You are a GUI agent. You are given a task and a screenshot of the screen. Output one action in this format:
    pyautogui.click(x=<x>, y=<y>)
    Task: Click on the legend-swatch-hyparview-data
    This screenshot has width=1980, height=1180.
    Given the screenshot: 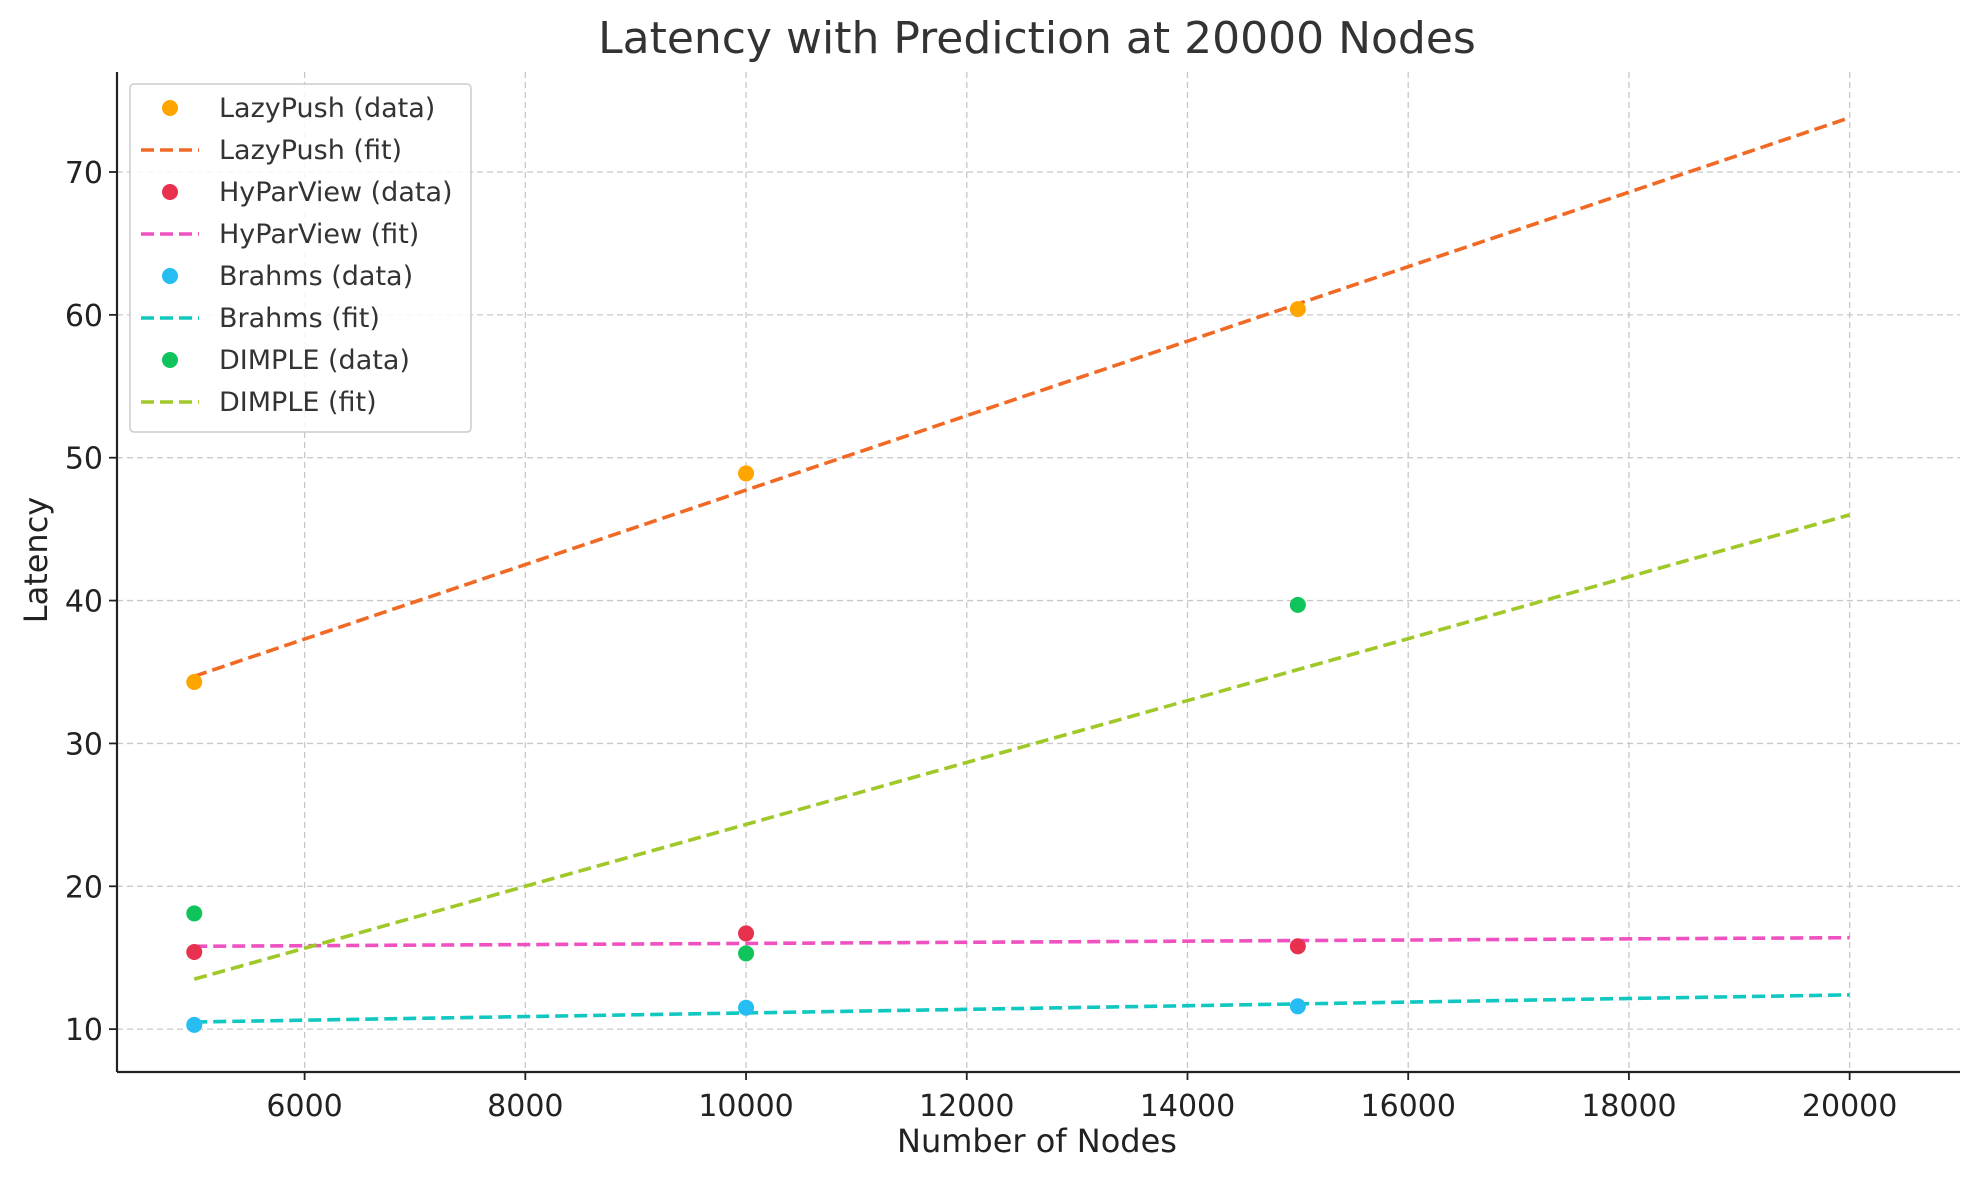 What is the action you would take?
    pyautogui.click(x=170, y=192)
    